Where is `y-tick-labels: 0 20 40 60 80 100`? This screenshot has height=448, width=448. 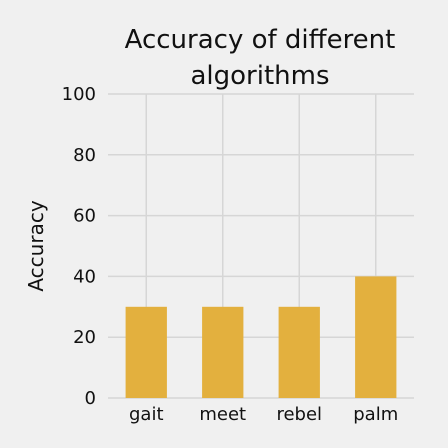 y-tick-labels: 0 20 40 60 80 100 is located at coordinates (79, 246).